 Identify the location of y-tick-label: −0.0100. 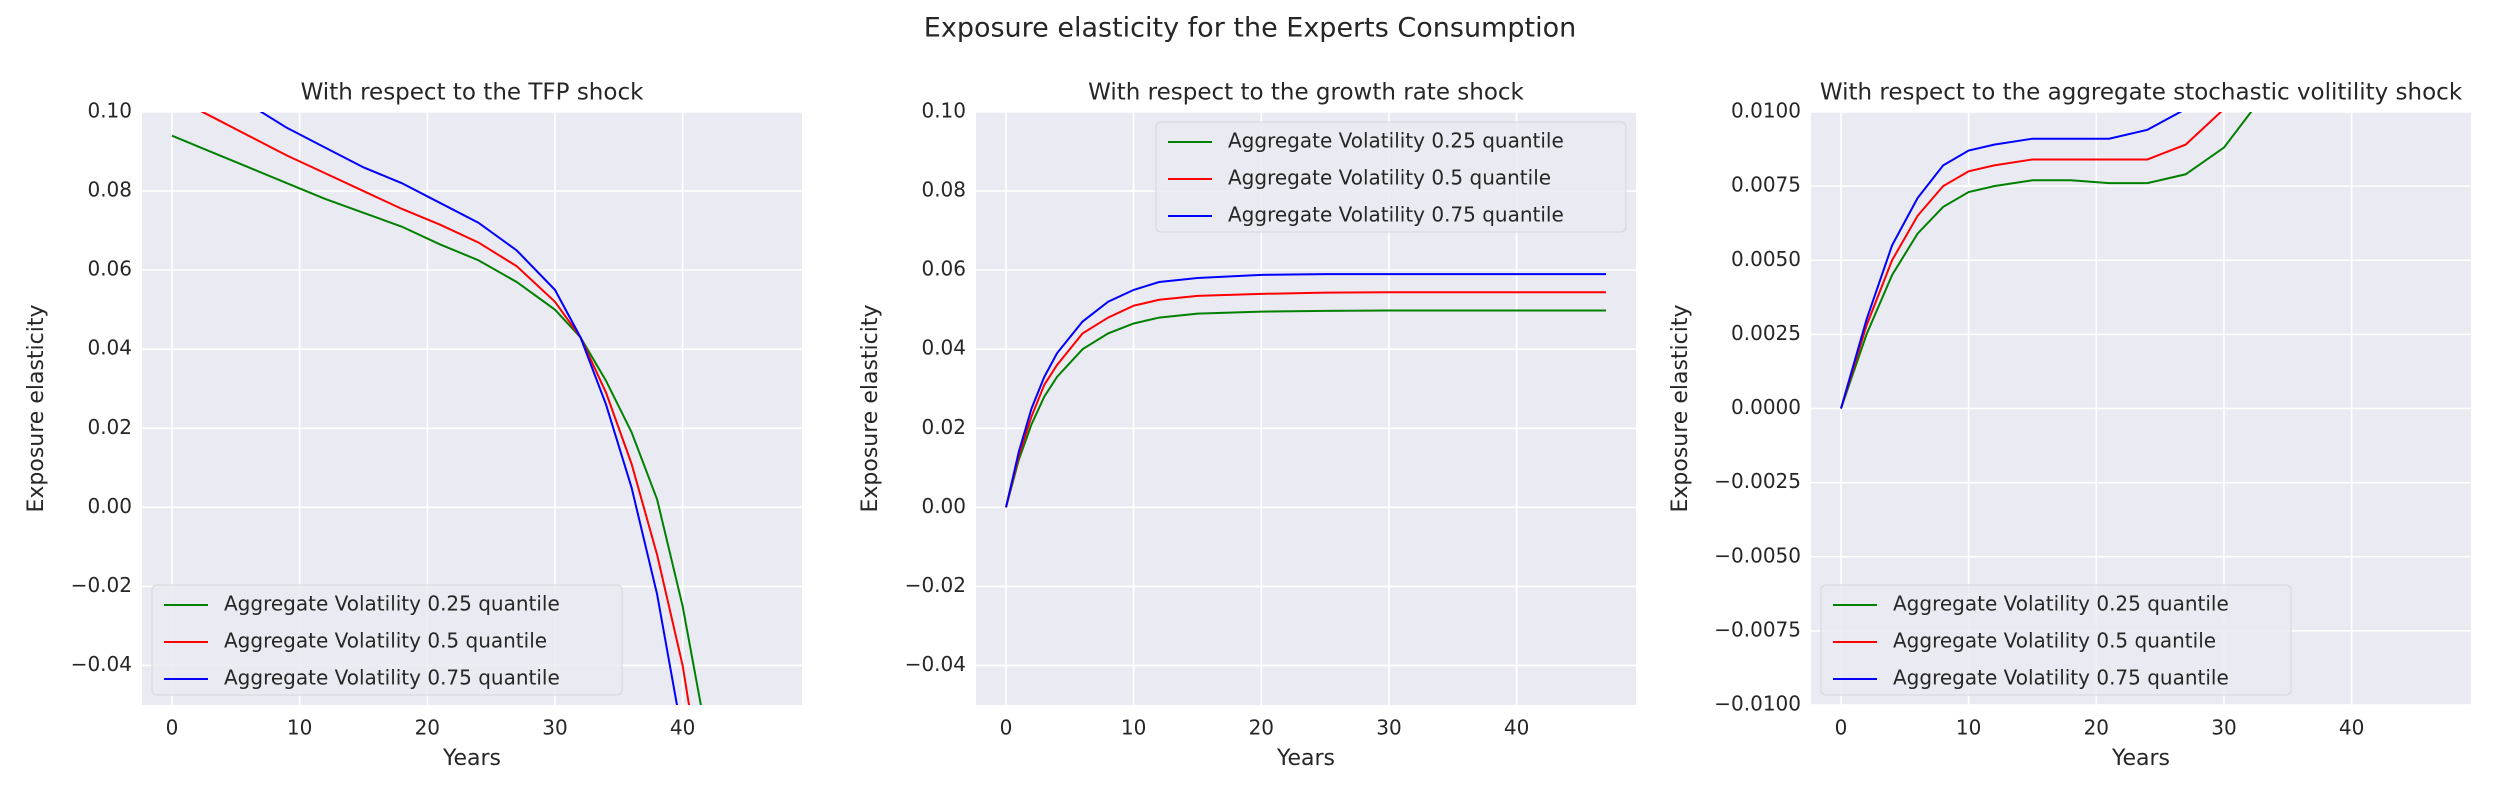
(1757, 704).